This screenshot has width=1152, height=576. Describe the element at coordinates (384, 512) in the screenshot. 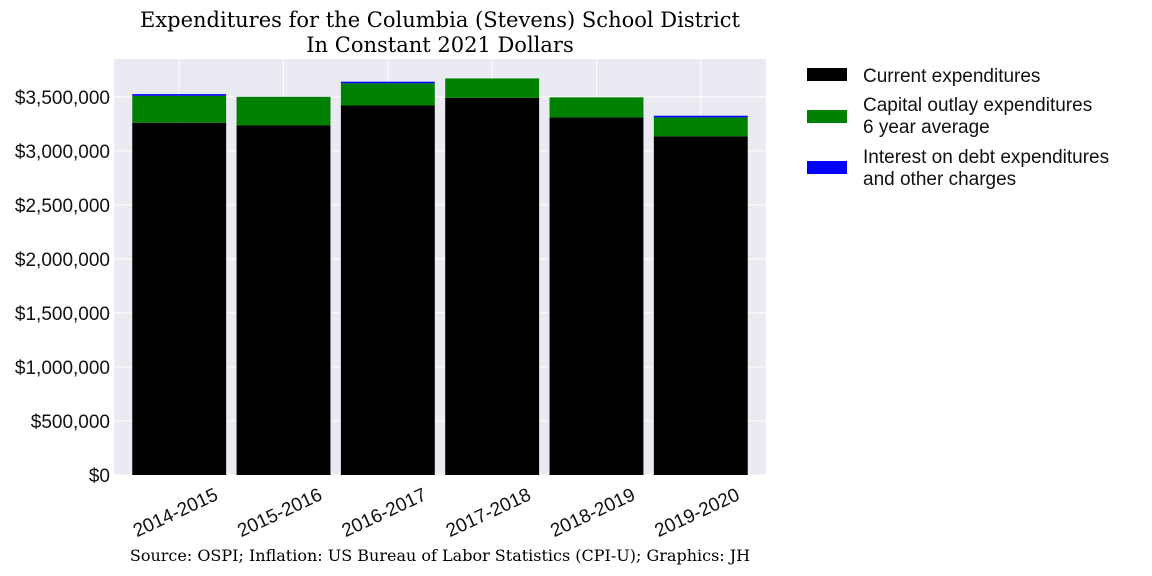

I see `x-tick-label: 2016-2017` at that location.